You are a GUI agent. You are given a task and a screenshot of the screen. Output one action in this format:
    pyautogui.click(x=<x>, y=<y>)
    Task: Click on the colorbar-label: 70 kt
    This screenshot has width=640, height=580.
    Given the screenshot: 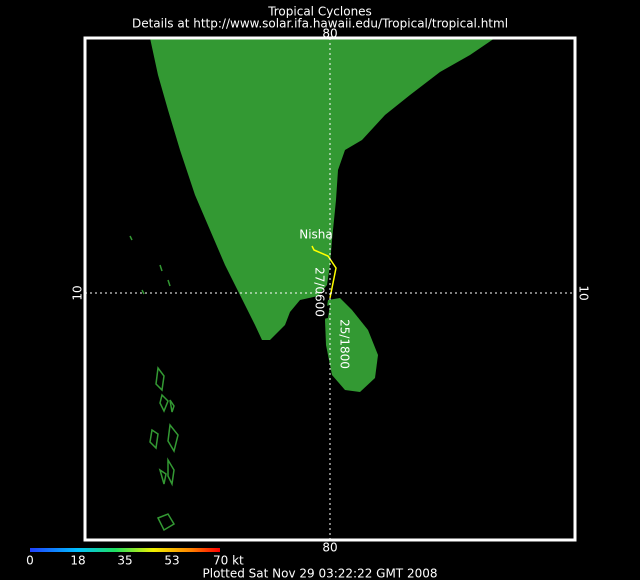 What is the action you would take?
    pyautogui.click(x=228, y=561)
    